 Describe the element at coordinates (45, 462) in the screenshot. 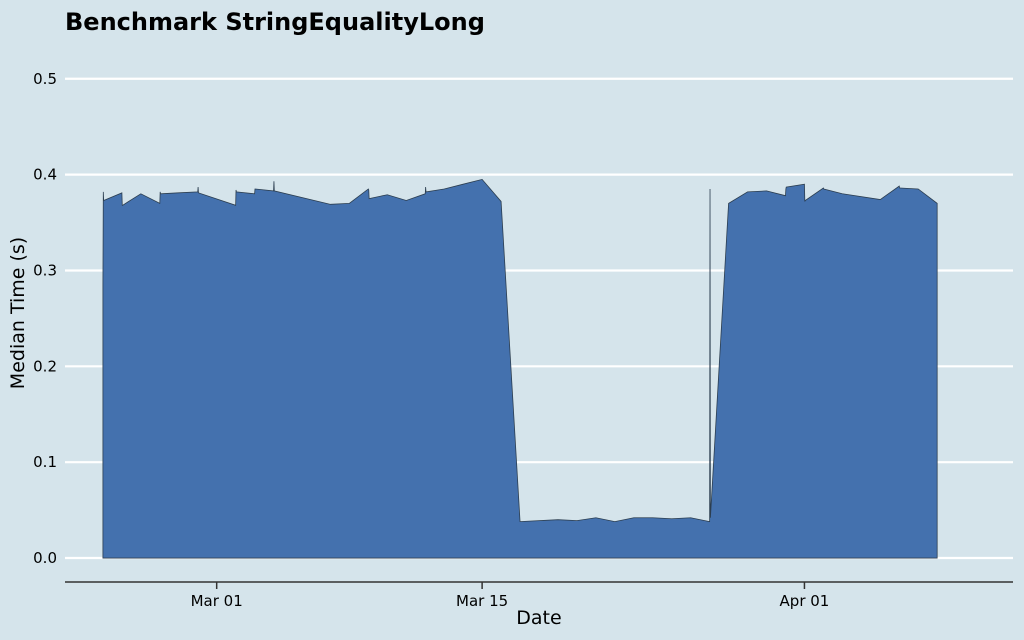

I see `y-tick-label: 0.1` at that location.